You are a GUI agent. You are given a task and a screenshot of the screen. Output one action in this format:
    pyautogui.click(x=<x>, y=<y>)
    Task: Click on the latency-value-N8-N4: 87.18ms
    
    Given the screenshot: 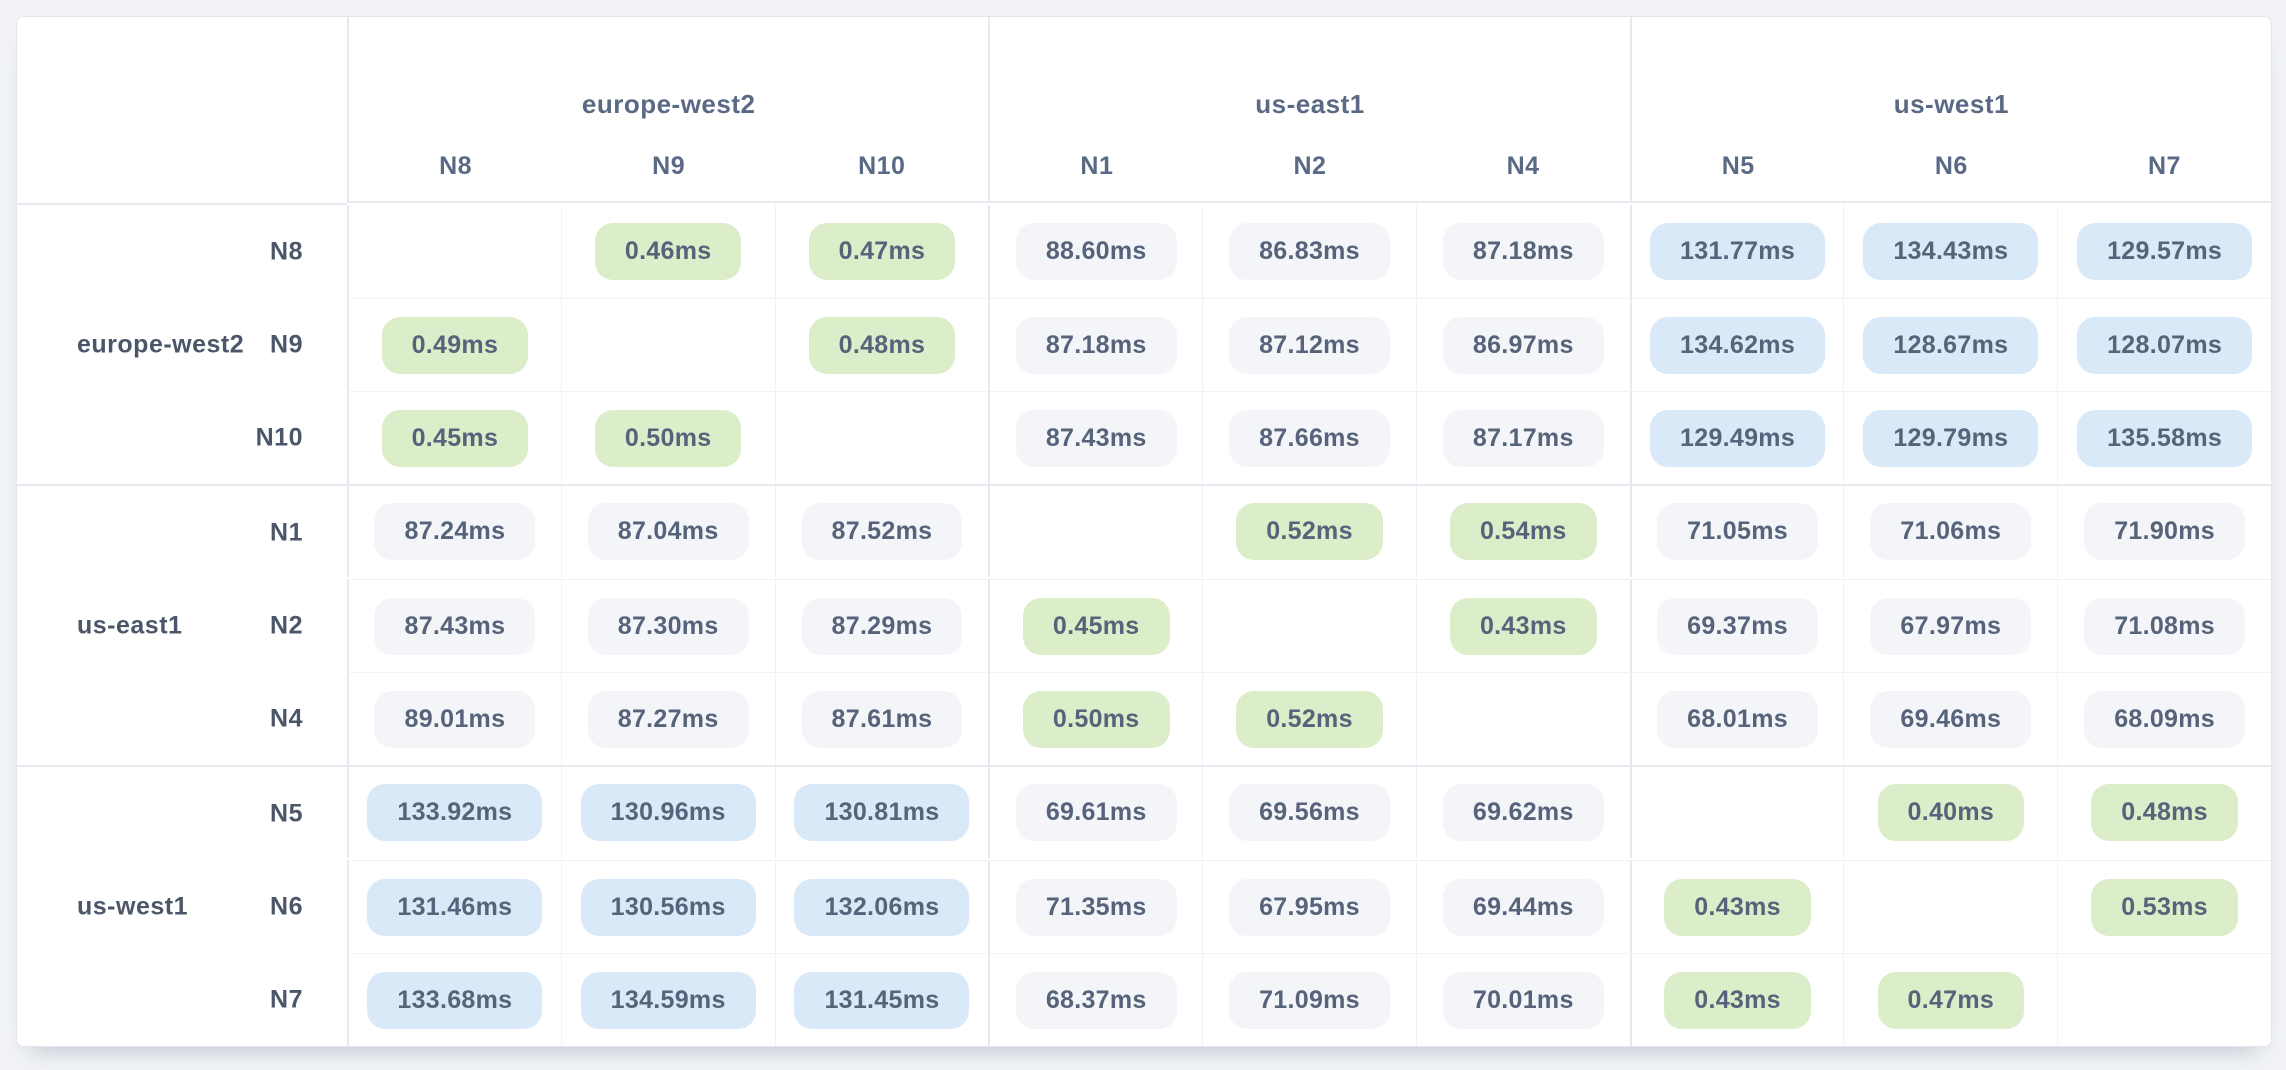 What is the action you would take?
    pyautogui.click(x=1523, y=251)
    